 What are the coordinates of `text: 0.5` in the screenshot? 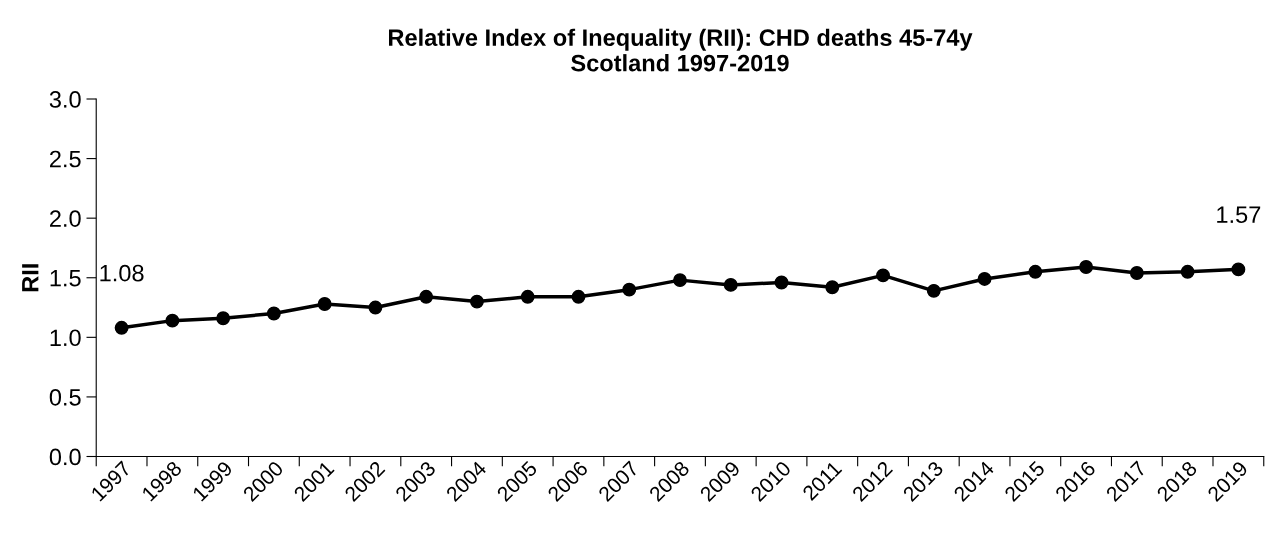 It's located at (65, 397).